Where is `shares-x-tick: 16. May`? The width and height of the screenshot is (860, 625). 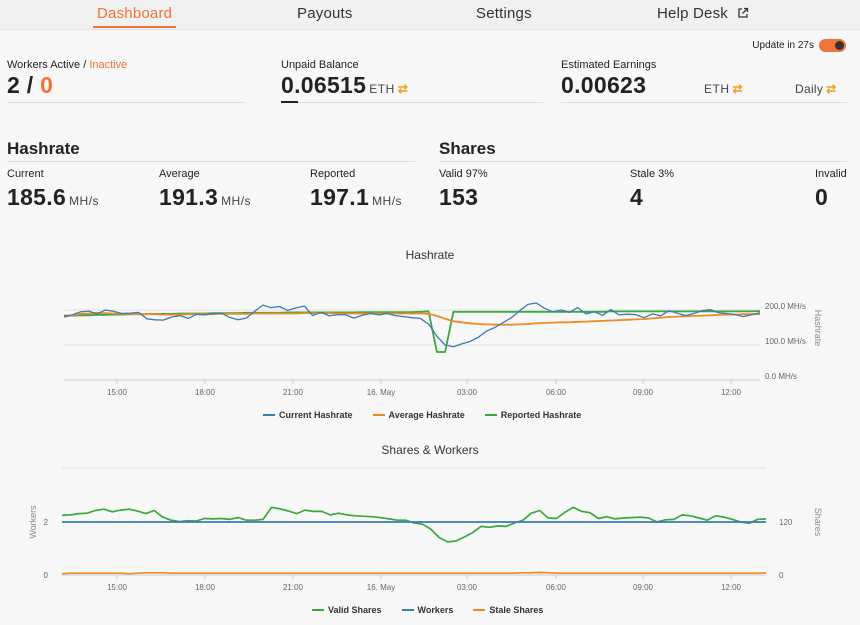 shares-x-tick: 16. May is located at coordinates (381, 587).